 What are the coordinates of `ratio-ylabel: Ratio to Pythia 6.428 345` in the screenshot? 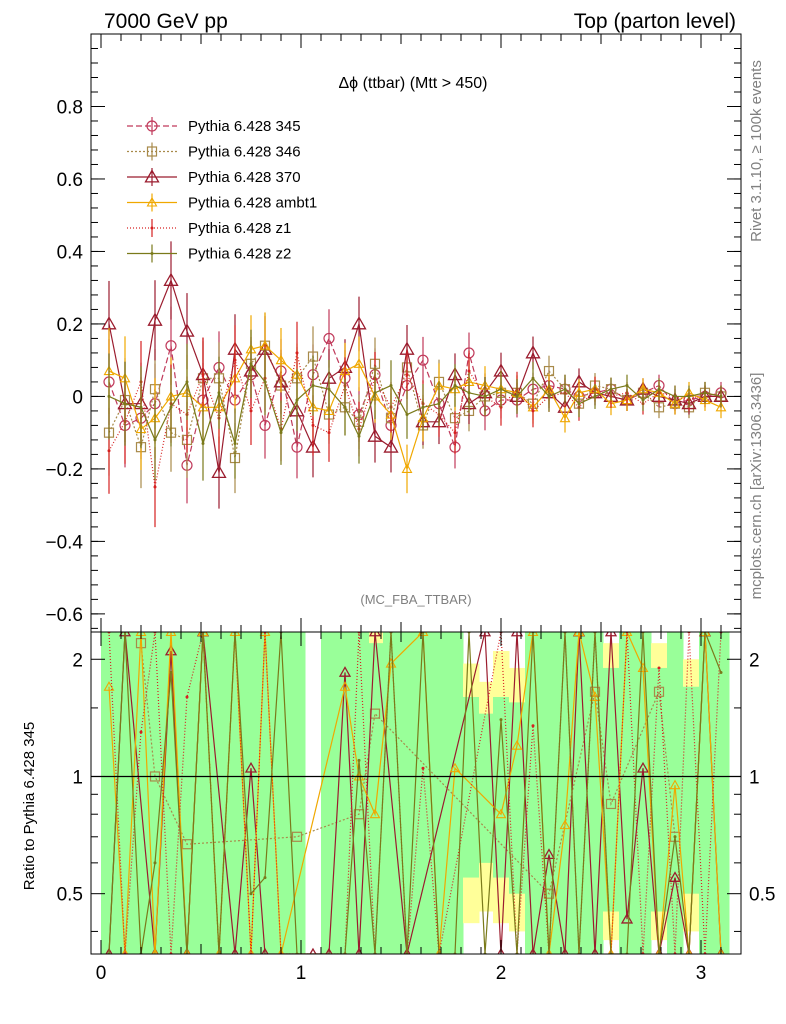 It's located at (29, 806).